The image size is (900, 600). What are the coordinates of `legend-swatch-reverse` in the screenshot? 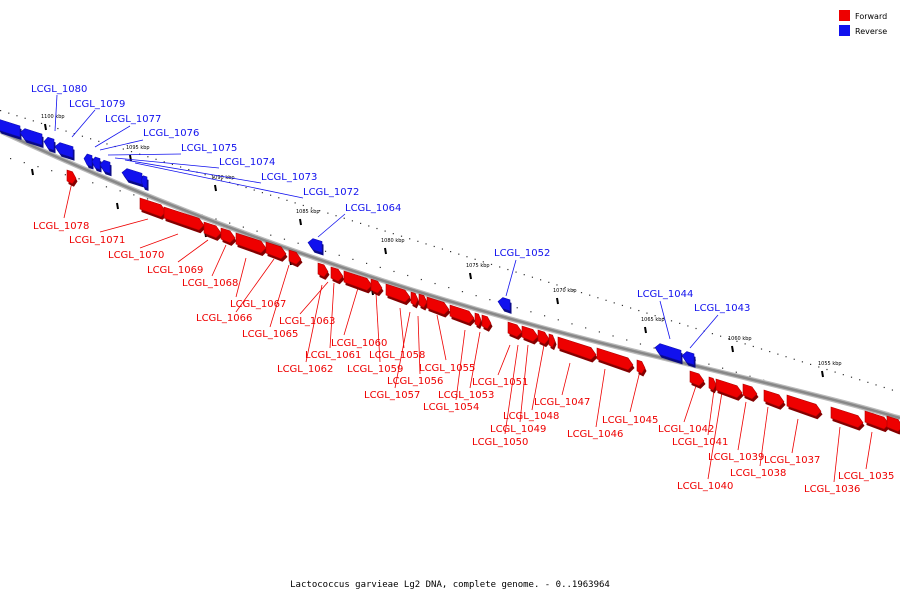 It's located at (844, 30).